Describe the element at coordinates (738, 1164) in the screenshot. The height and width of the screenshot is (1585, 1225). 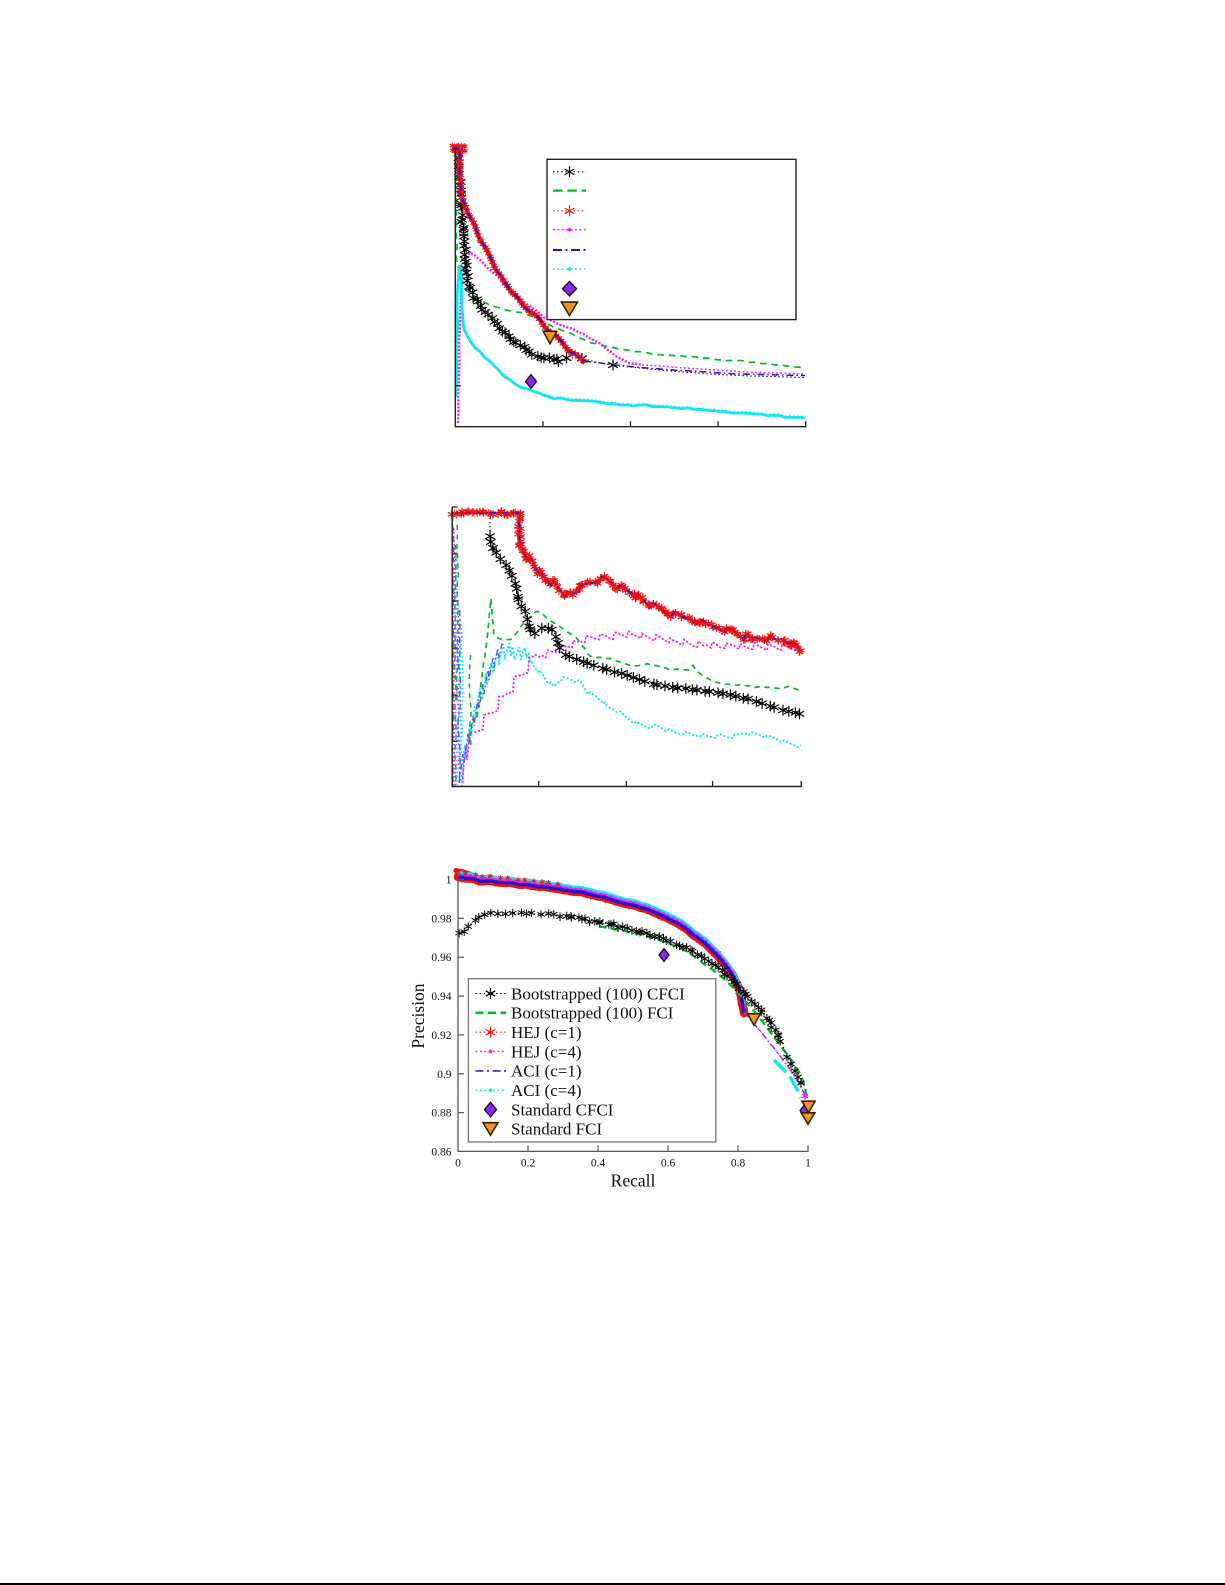
I see `svg-text: 0.8` at that location.